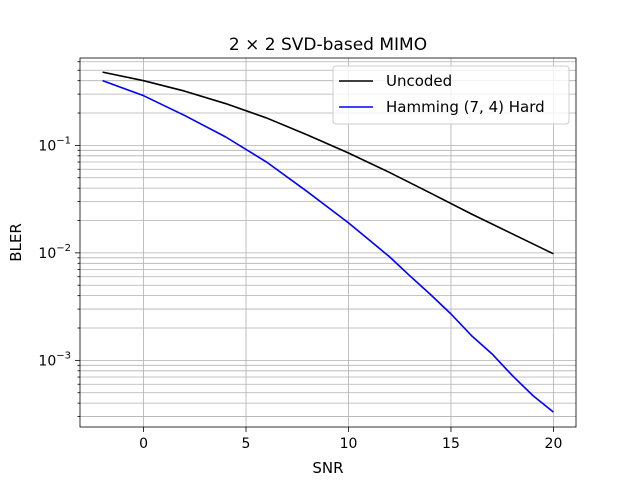 The width and height of the screenshot is (640, 480). What do you see at coordinates (327, 468) in the screenshot?
I see `x-axis-label: SNR` at bounding box center [327, 468].